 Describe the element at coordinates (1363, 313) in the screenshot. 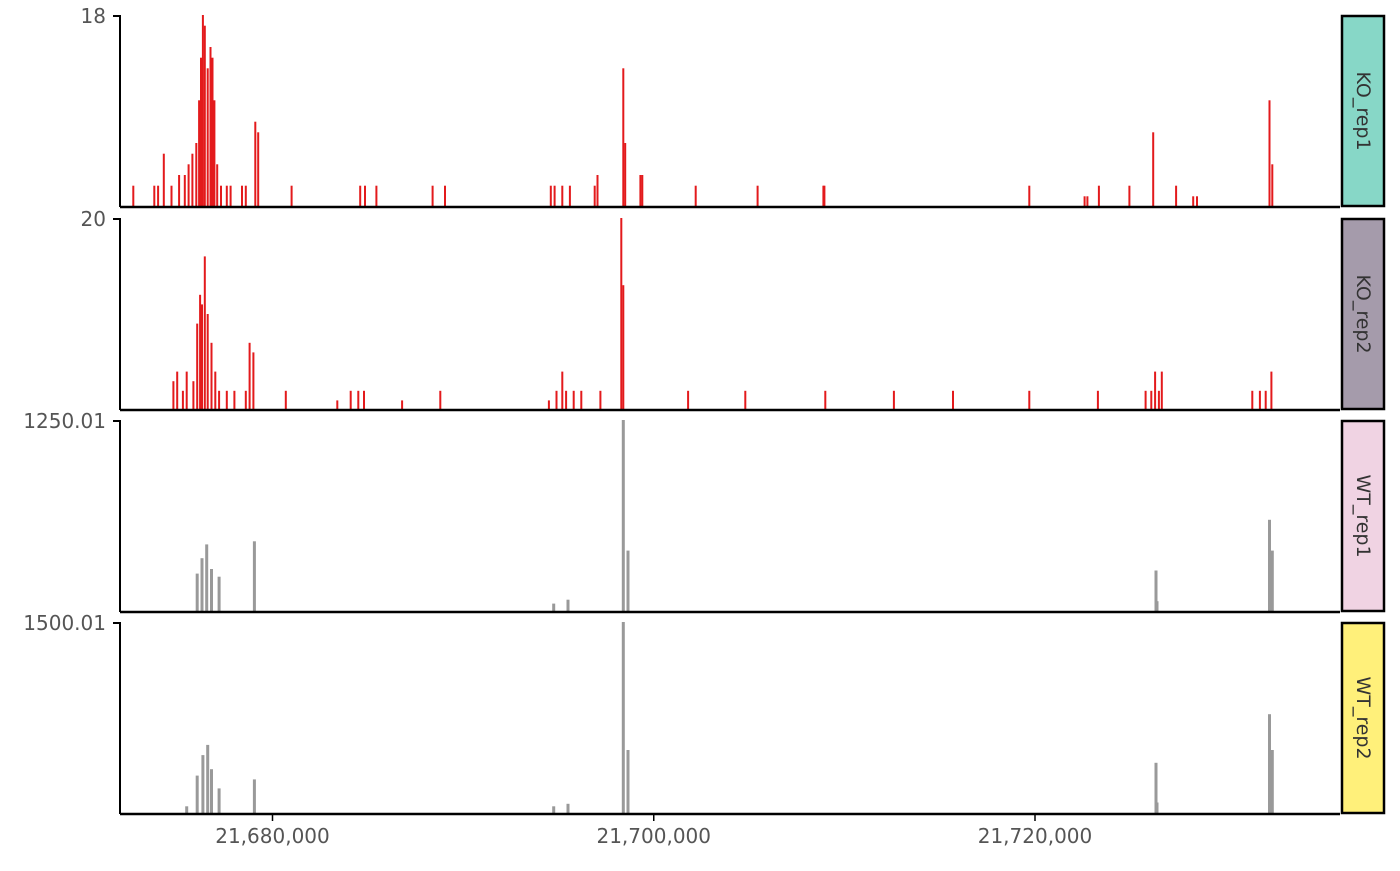

I see `track-label: KO_rep2` at that location.